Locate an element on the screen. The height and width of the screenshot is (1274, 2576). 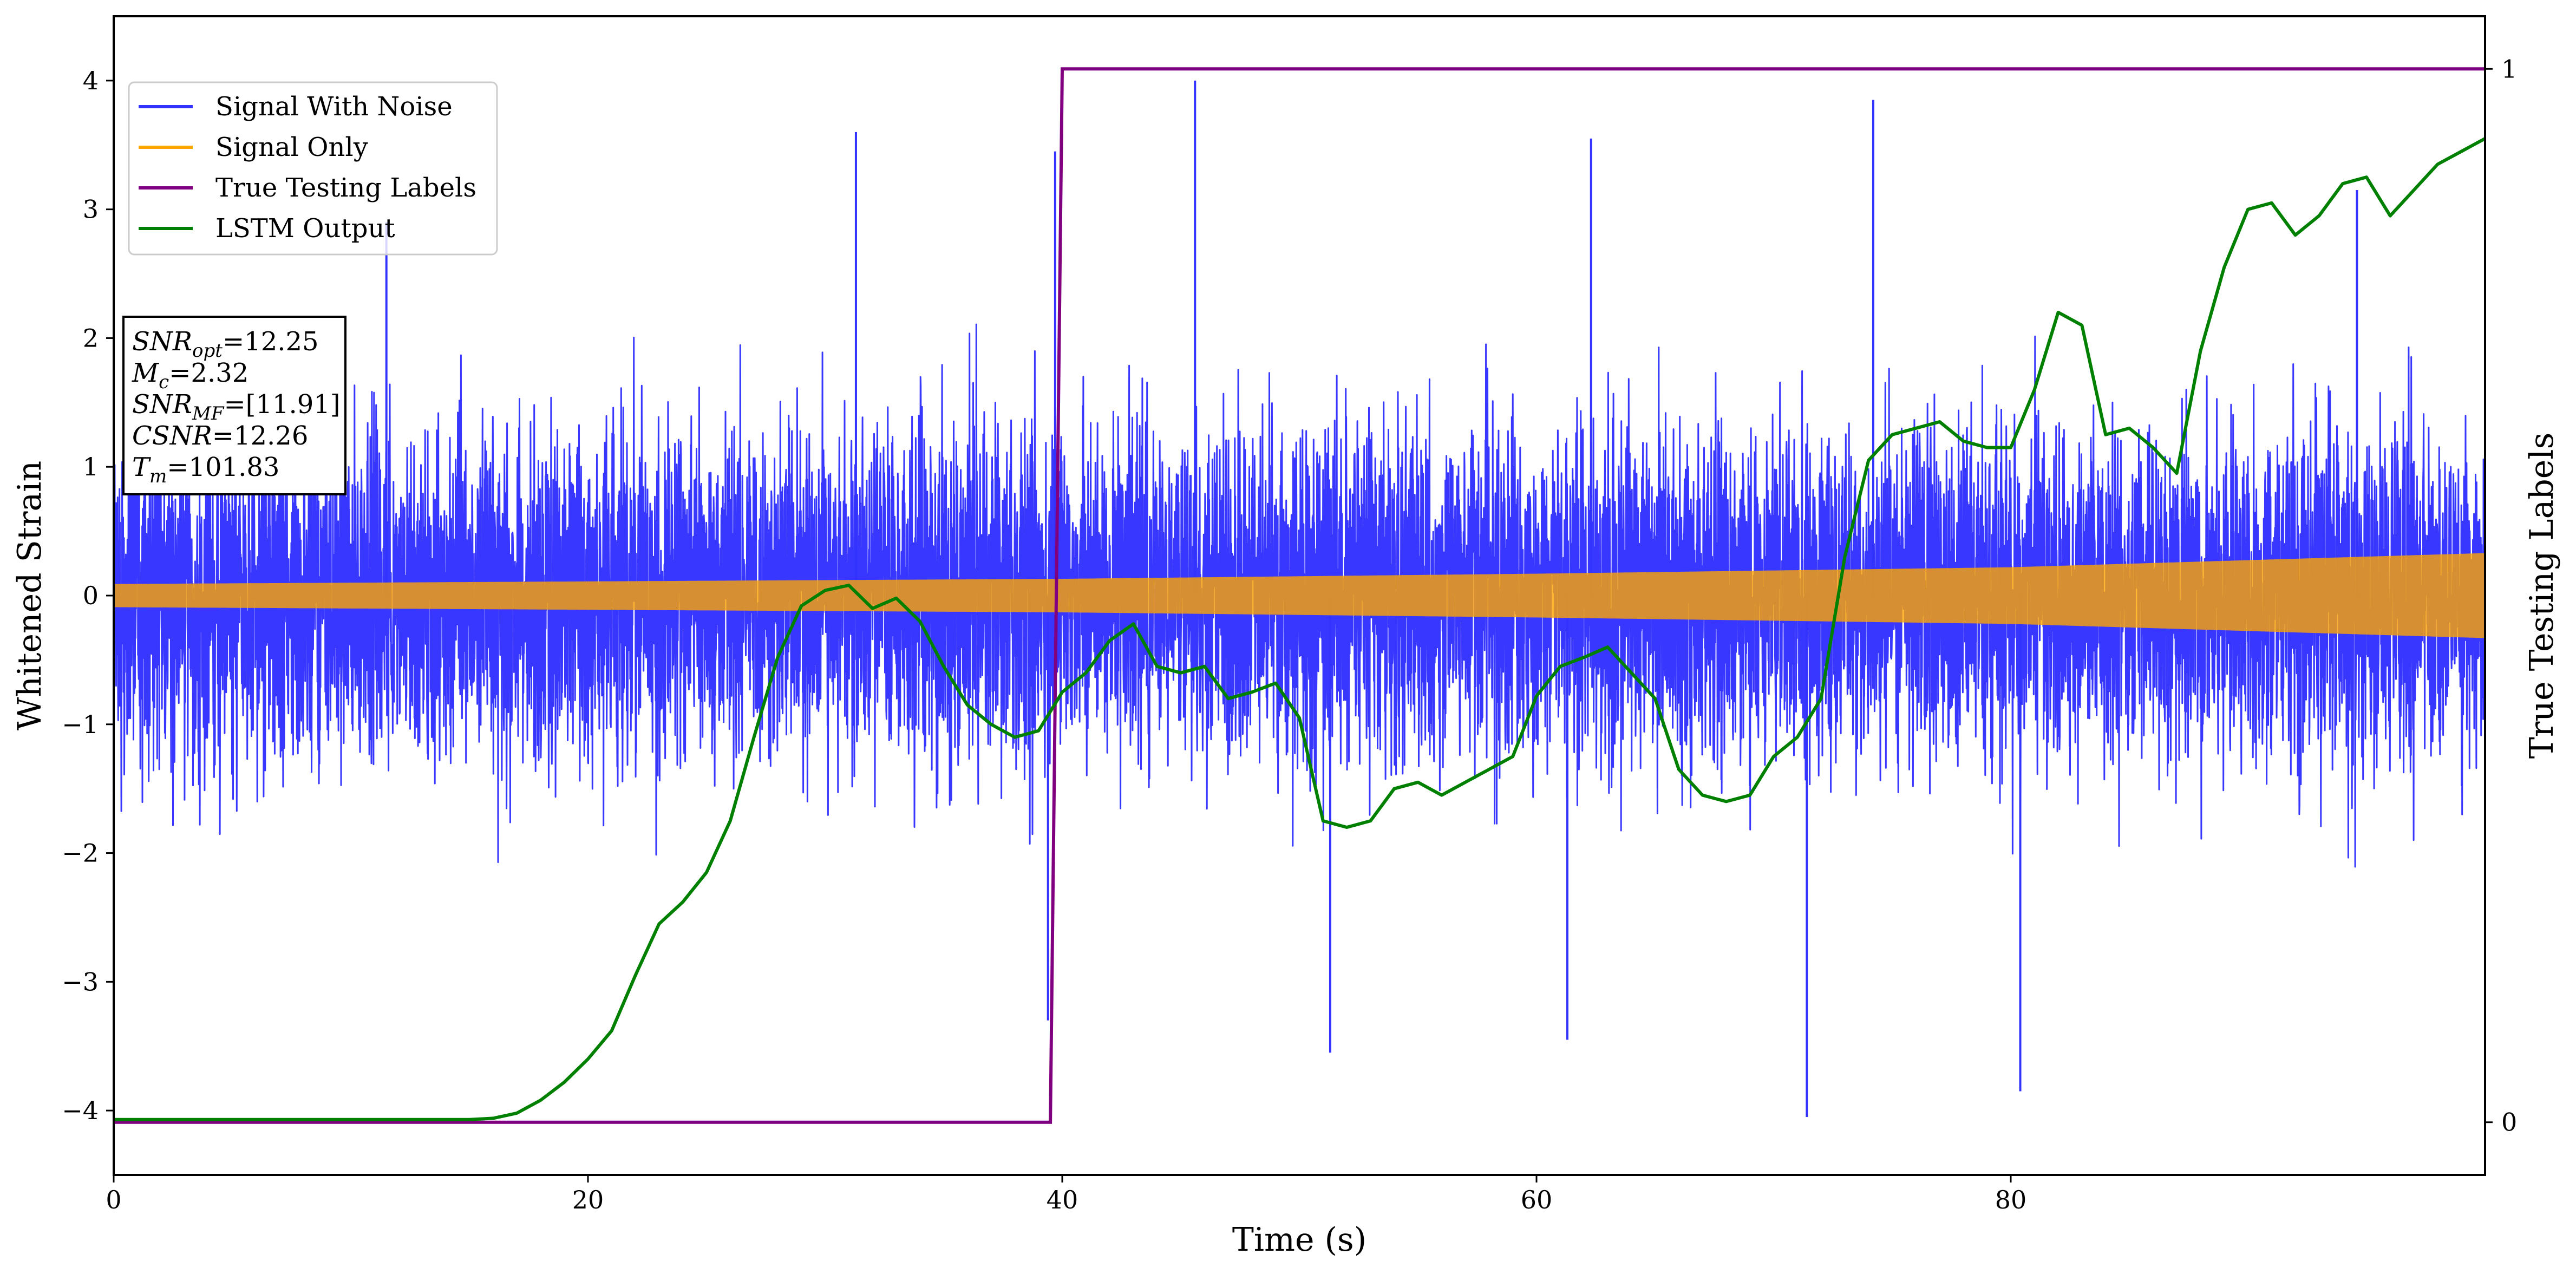
y-left-tick-label: −1 is located at coordinates (80, 724).